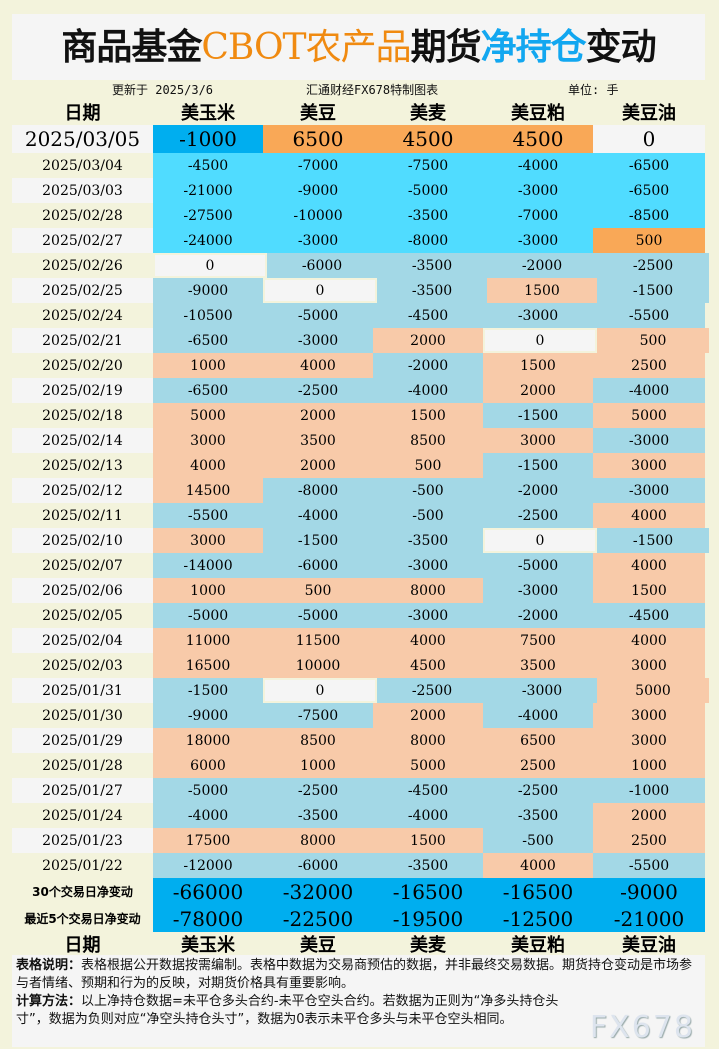  What do you see at coordinates (82, 290) in the screenshot?
I see `date-cell: 2025/02/25` at bounding box center [82, 290].